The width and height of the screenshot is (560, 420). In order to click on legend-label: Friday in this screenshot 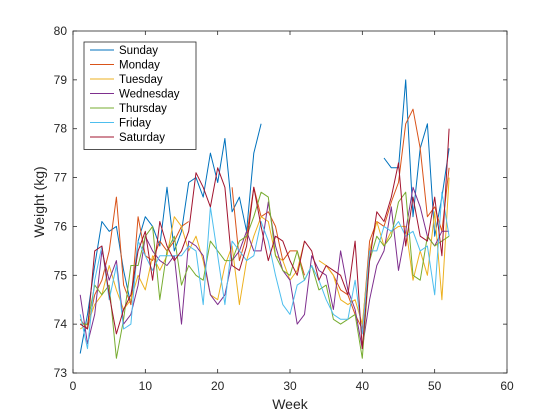, I will do `click(135, 124)`.